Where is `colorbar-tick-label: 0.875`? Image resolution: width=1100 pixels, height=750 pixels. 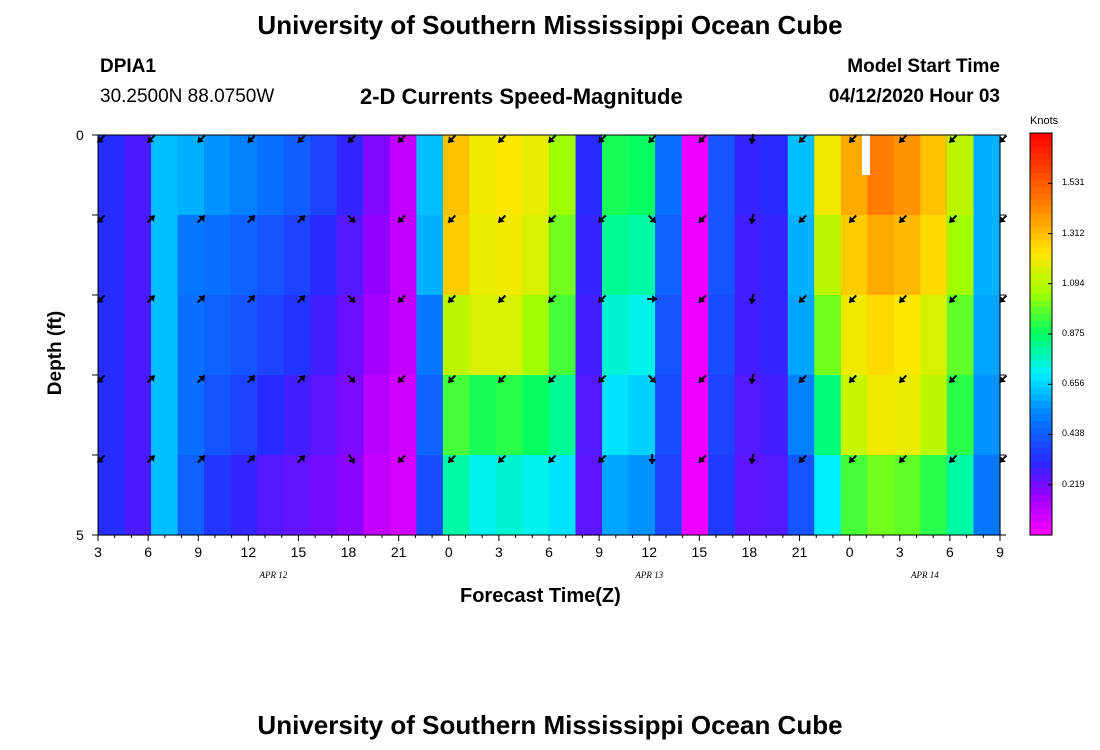
colorbar-tick-label: 0.875 is located at coordinates (1073, 333).